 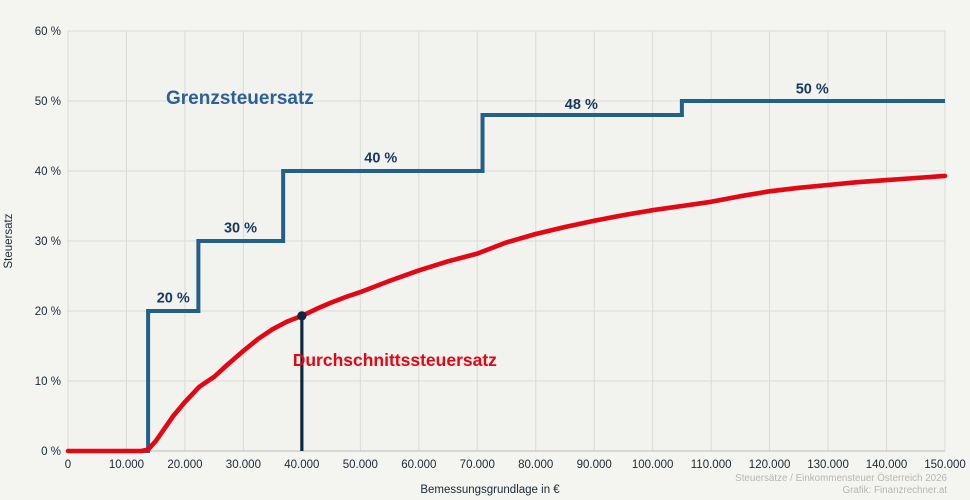 What do you see at coordinates (126, 465) in the screenshot?
I see `x-tick-label: 10.000` at bounding box center [126, 465].